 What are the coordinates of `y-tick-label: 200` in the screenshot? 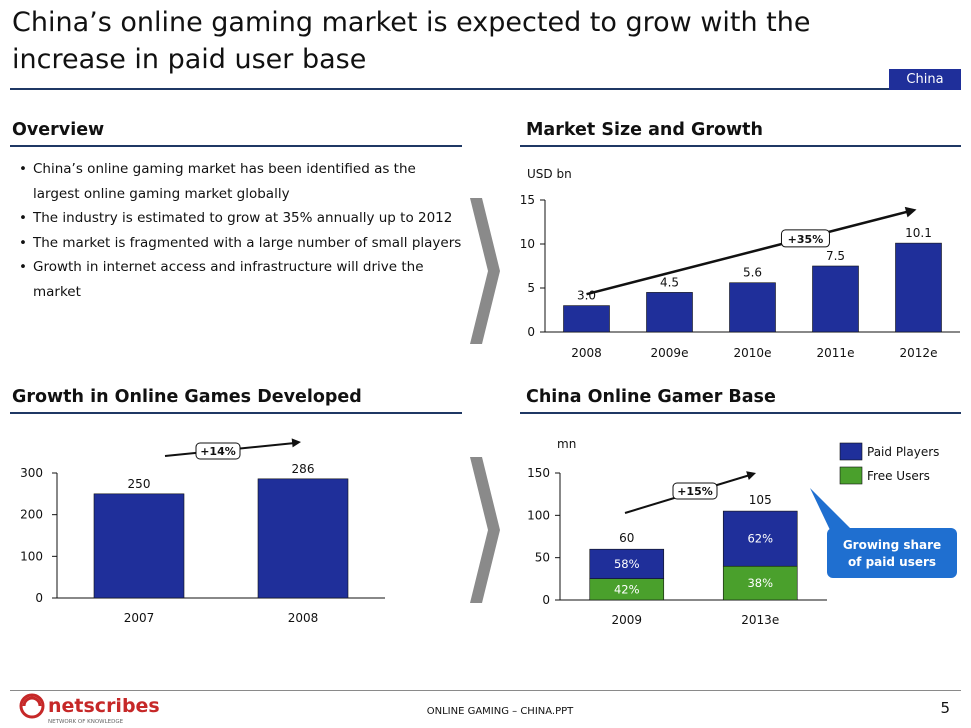 It's located at (31, 515).